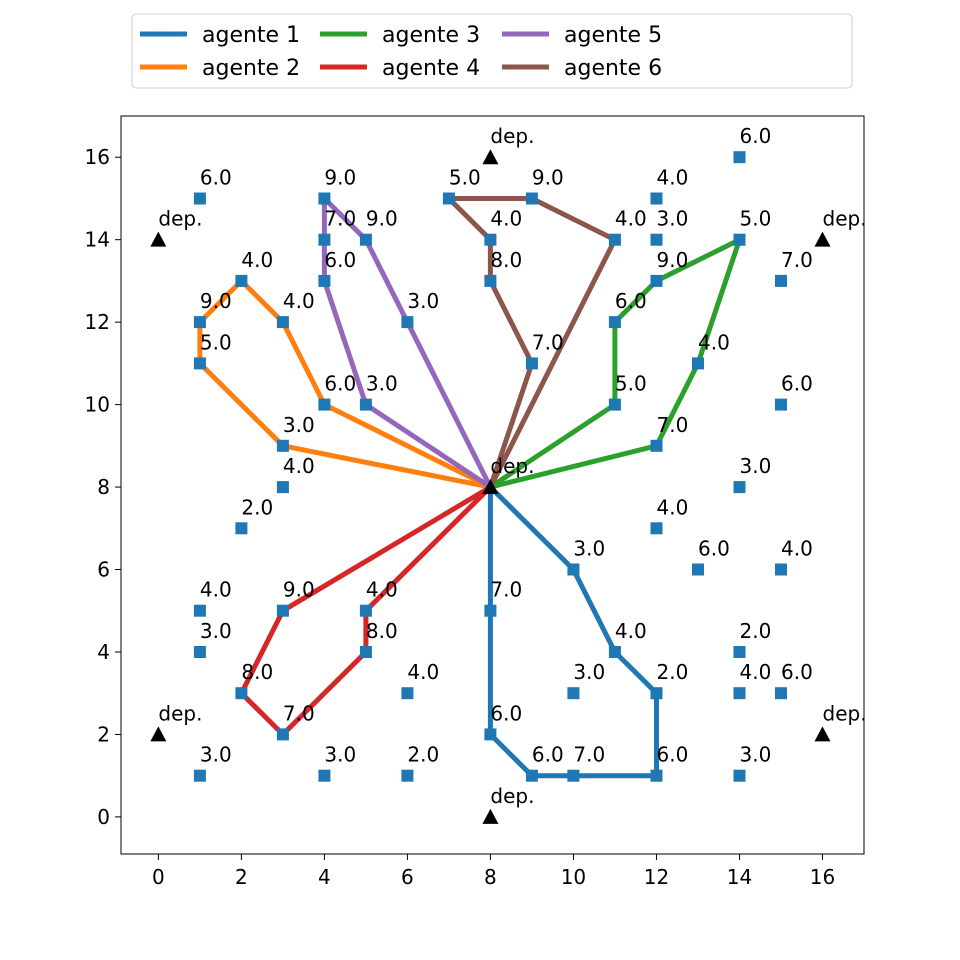  Describe the element at coordinates (324, 877) in the screenshot. I see `x-tick-label: 4` at that location.